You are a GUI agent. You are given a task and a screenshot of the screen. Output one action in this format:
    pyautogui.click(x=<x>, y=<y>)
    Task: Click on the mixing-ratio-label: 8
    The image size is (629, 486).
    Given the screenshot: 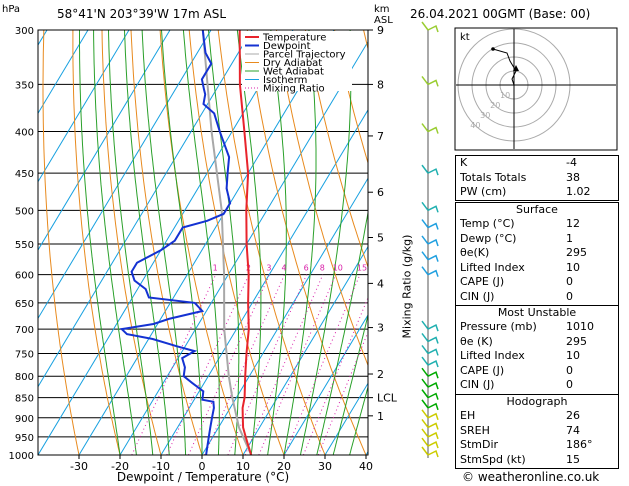 What is the action you would take?
    pyautogui.click(x=322, y=268)
    